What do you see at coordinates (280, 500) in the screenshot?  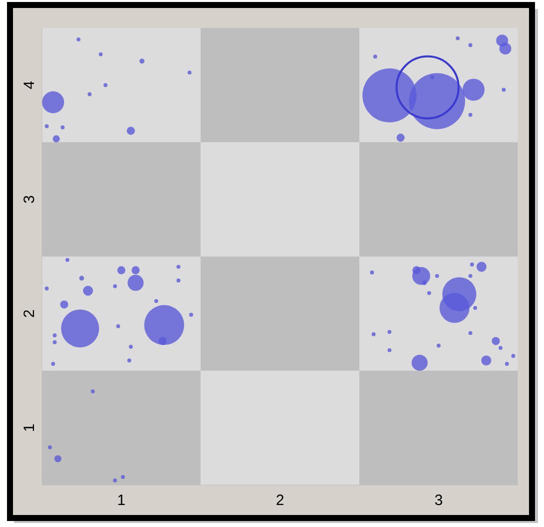 I see `x-tick-label: 2` at bounding box center [280, 500].